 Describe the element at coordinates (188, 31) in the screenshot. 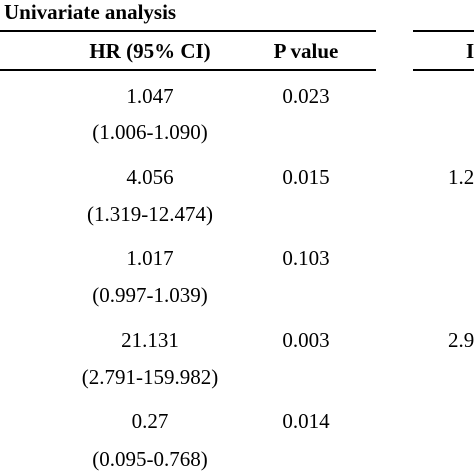

I see `title-underline-left` at that location.